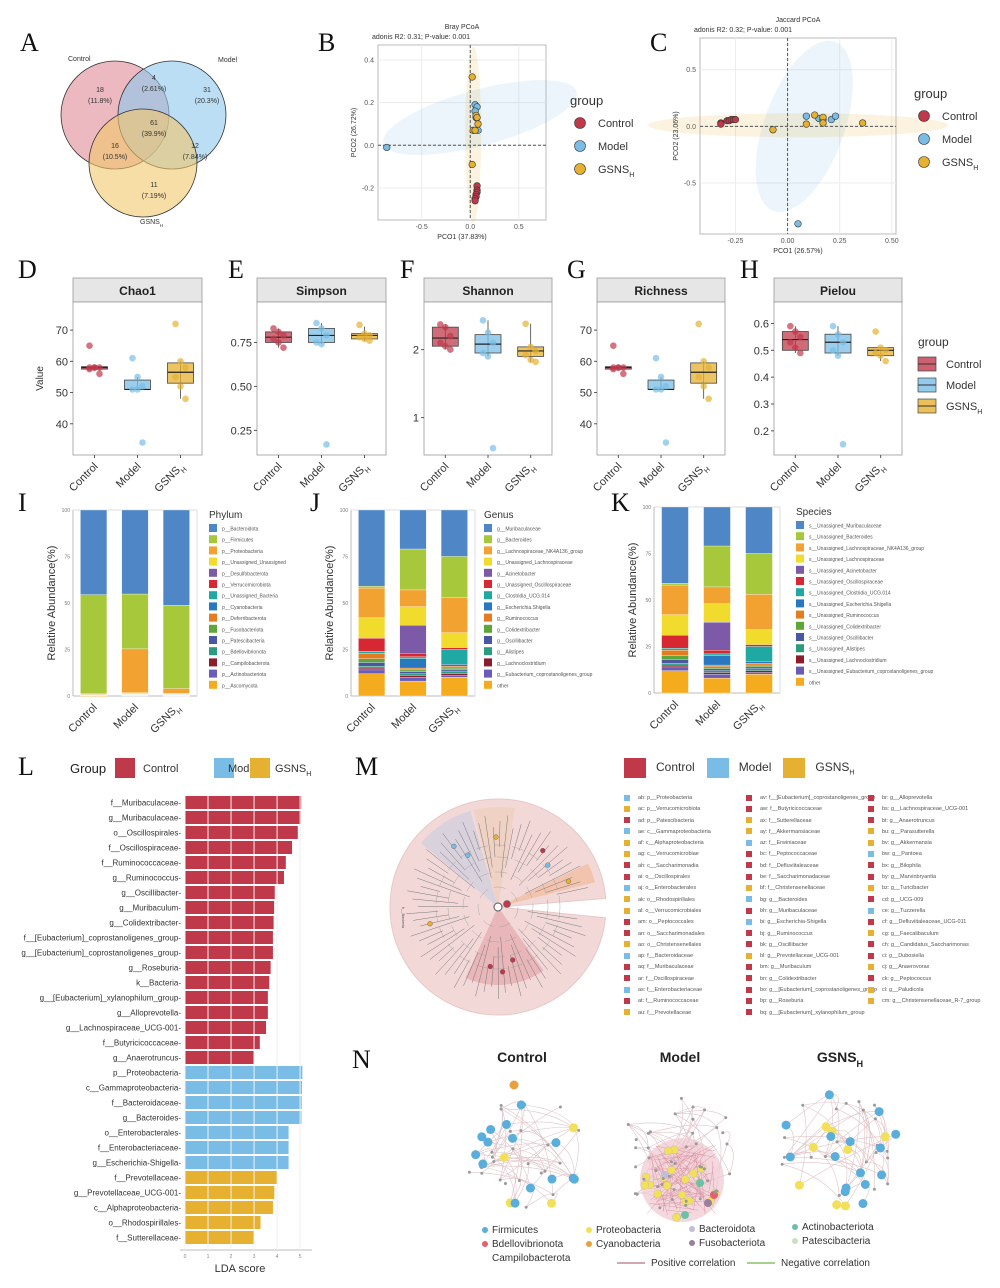 The image size is (1000, 1288). Describe the element at coordinates (924, 877) in the screenshot. I see `cladogram-legend-item: by: g__Marvinbryantia` at that location.